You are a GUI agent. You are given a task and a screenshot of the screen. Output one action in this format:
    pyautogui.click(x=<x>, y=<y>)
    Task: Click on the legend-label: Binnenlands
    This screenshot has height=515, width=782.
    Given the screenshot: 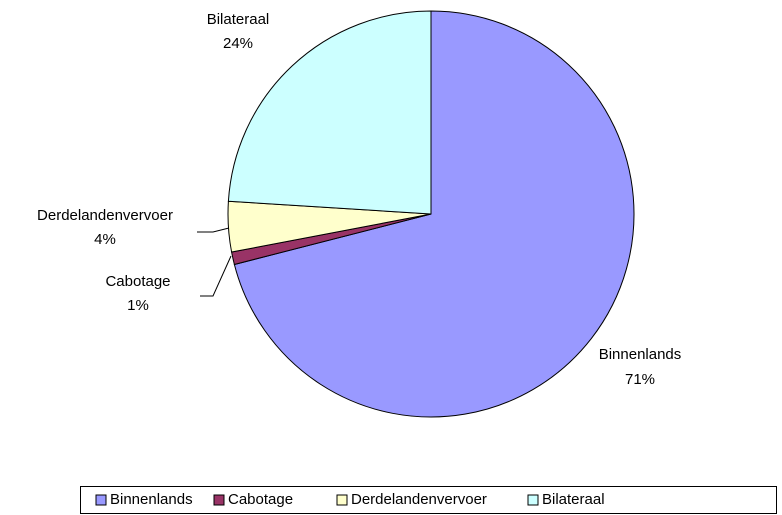 What is the action you would take?
    pyautogui.click(x=151, y=499)
    